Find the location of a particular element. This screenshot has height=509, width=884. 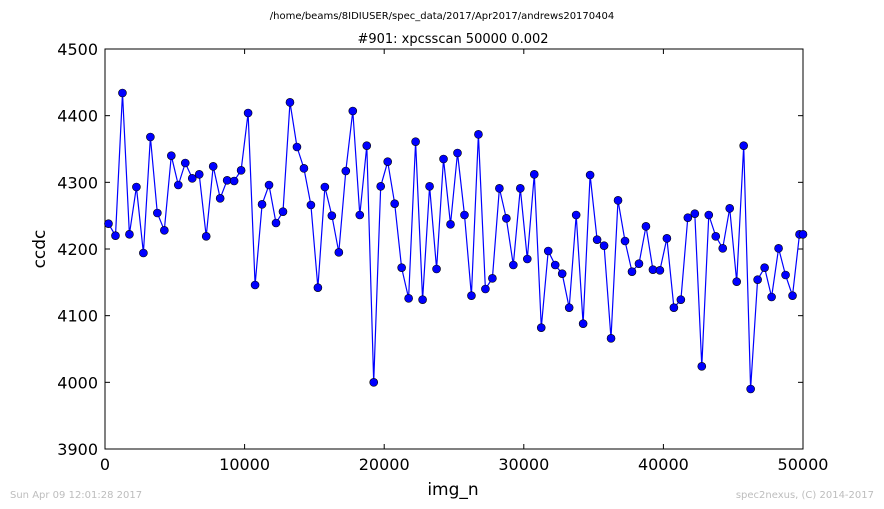

y-tick-label: 4200 is located at coordinates (77, 249).